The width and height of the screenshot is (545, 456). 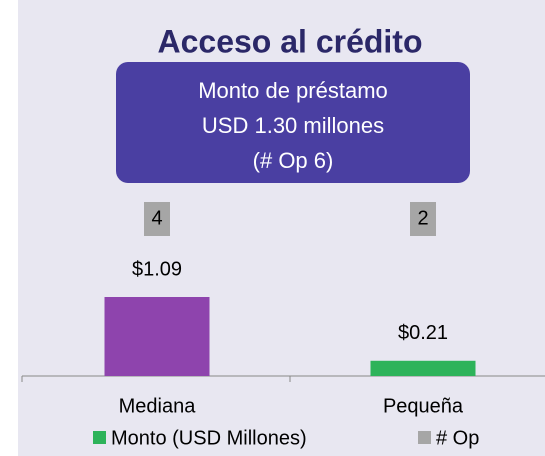 I want to click on legend-label: # Op, so click(x=457, y=438).